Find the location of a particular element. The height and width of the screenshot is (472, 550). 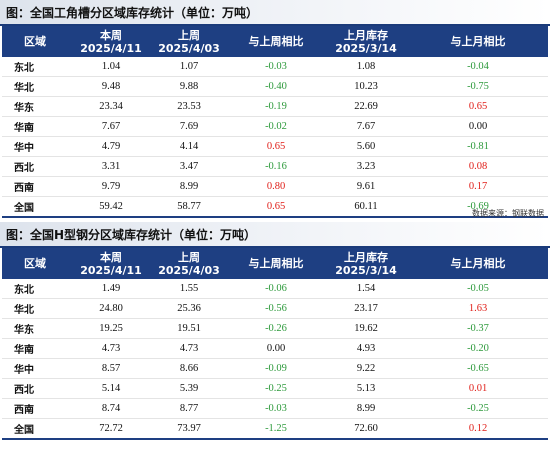

cell-wow: -0.03 is located at coordinates (276, 408).